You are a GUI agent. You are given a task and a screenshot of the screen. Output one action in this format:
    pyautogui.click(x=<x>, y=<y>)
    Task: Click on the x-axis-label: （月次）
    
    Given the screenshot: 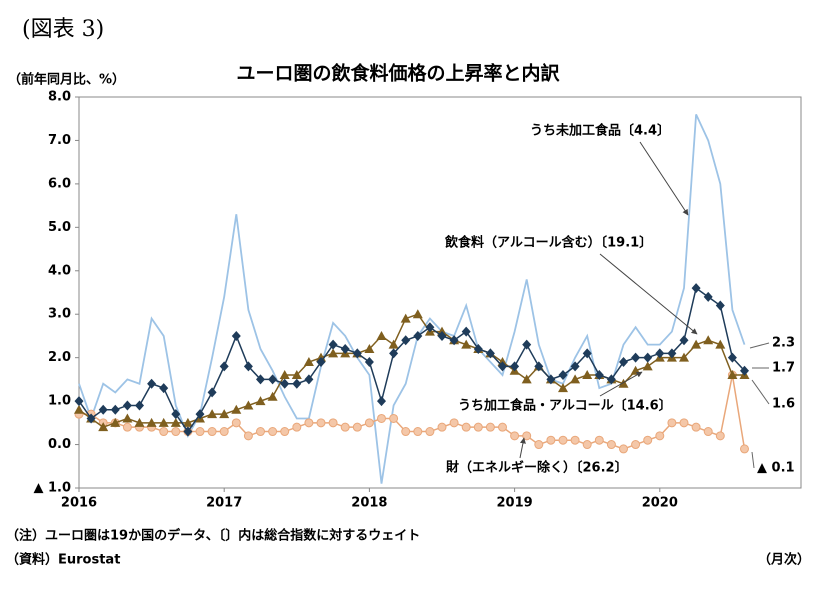 What is the action you would take?
    pyautogui.click(x=784, y=560)
    